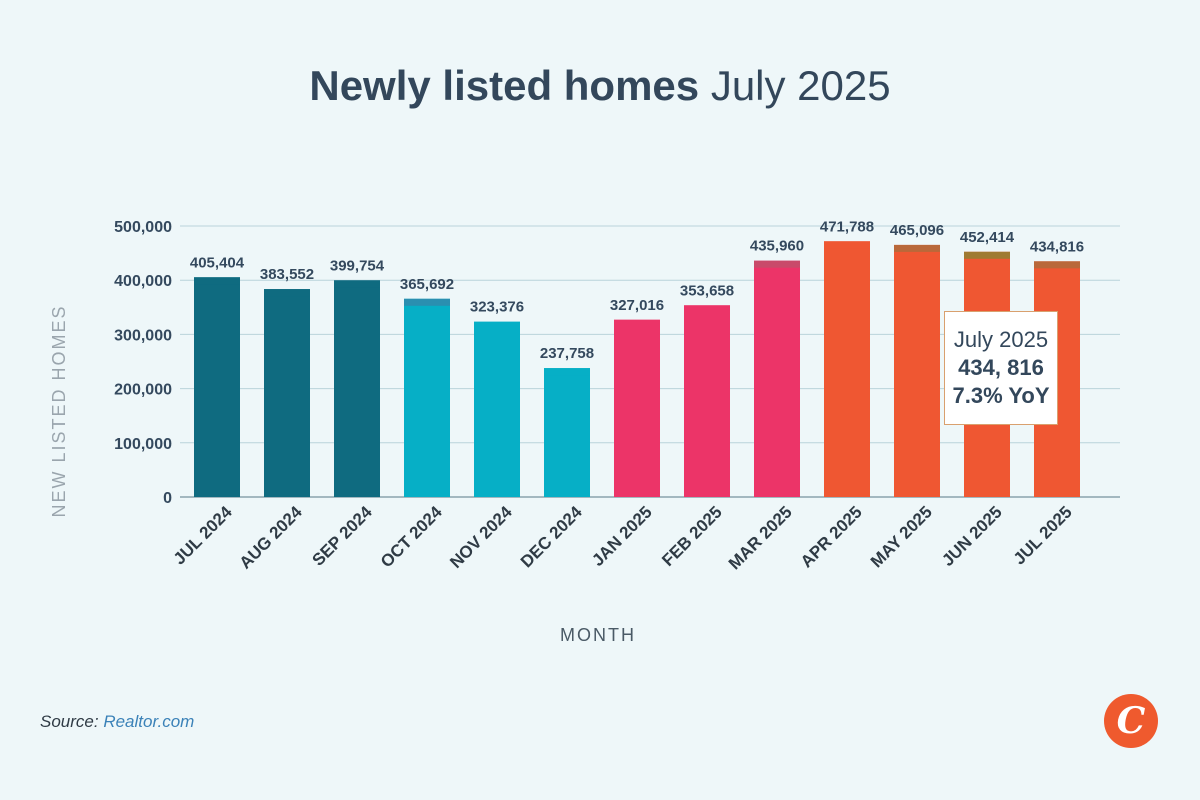 The image size is (1200, 800). What do you see at coordinates (357, 265) in the screenshot?
I see `data-label: 399,754` at bounding box center [357, 265].